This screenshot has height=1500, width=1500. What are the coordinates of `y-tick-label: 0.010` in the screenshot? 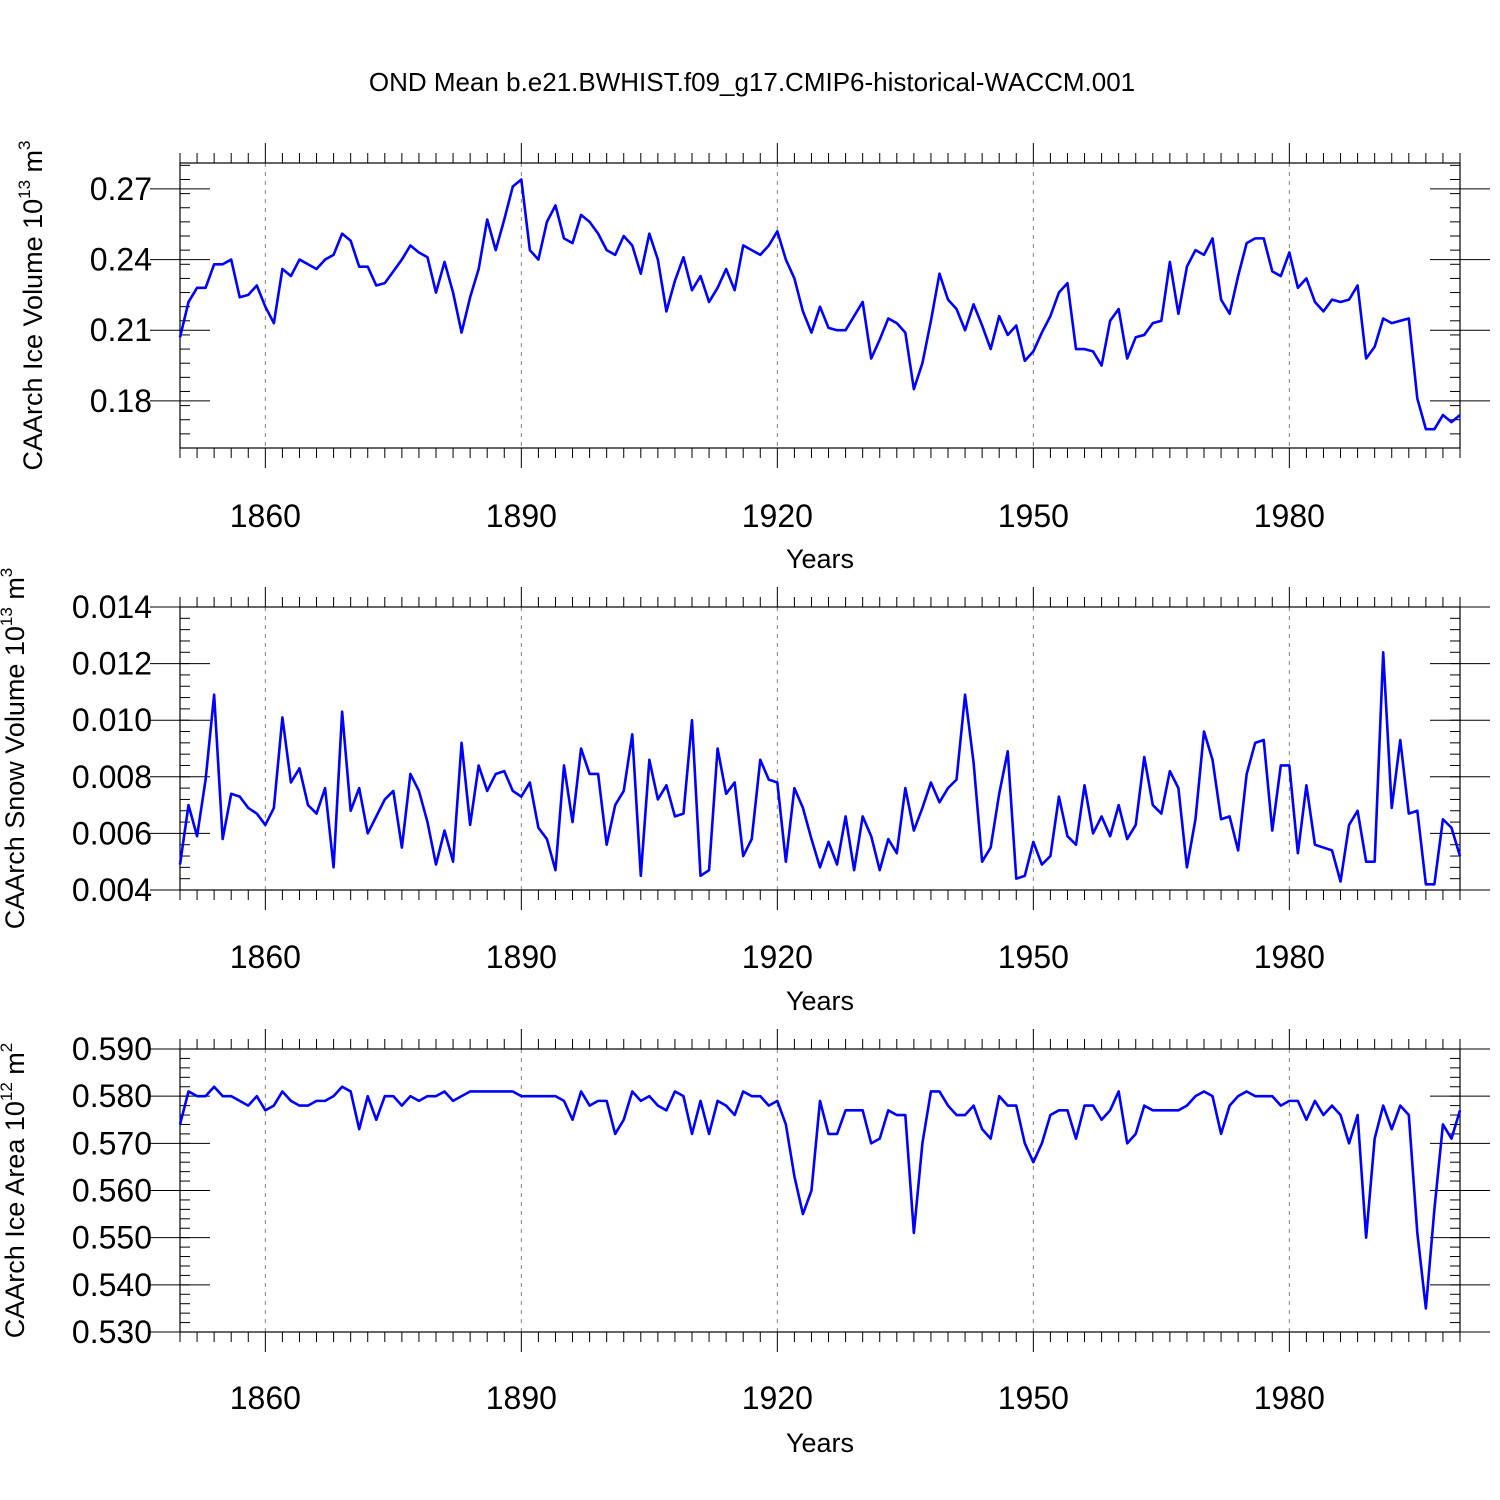 It's located at (112, 720).